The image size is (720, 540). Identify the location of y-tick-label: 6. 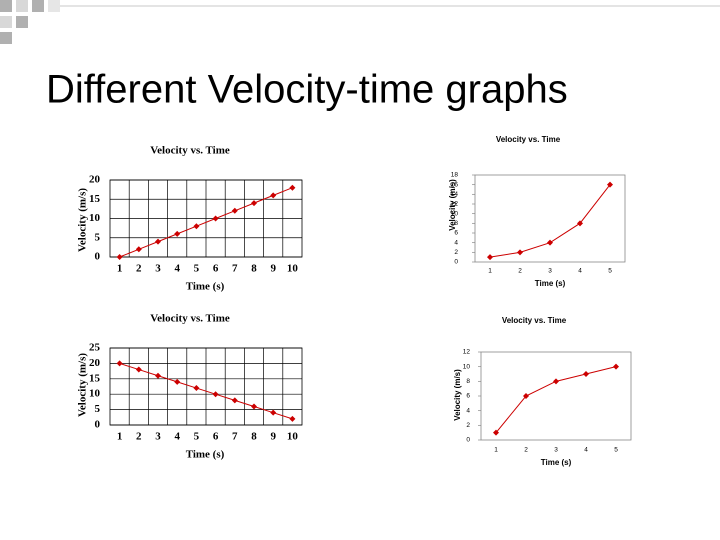
(468, 396).